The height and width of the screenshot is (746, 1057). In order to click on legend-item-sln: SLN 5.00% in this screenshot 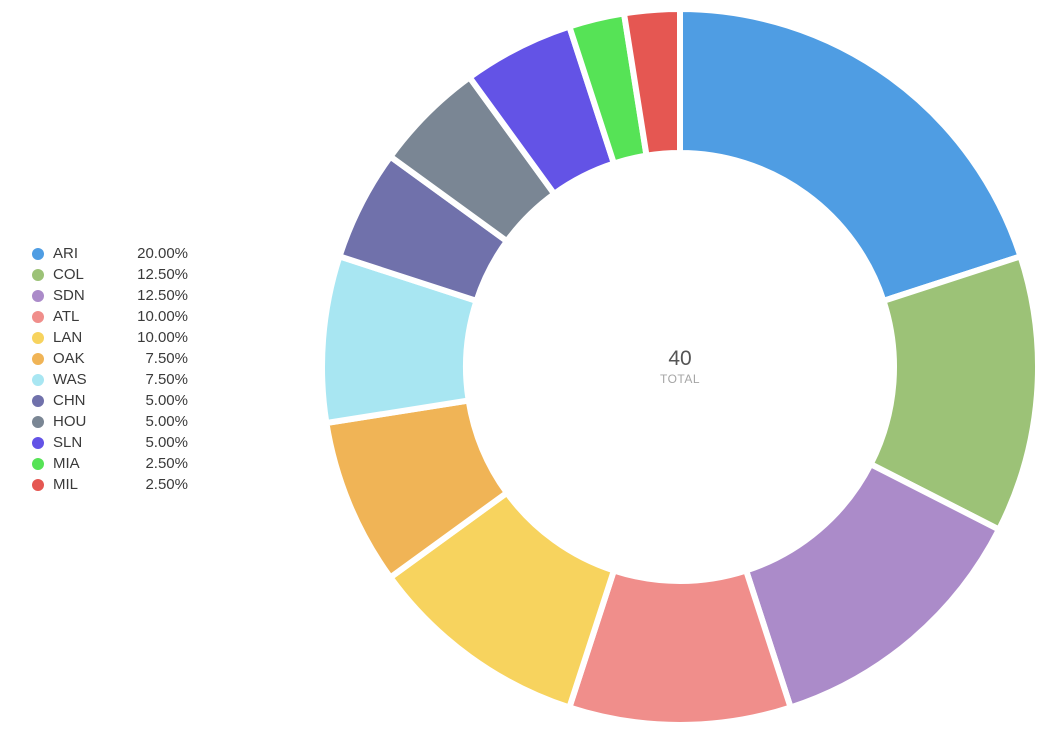, I will do `click(110, 442)`.